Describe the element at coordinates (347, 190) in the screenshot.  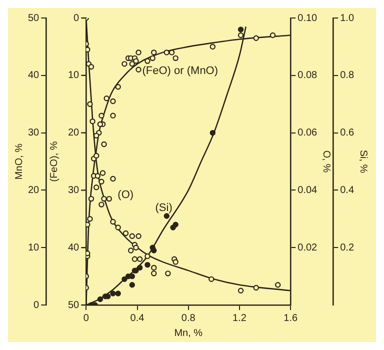
I see `y3-tick-label: 0.4` at that location.